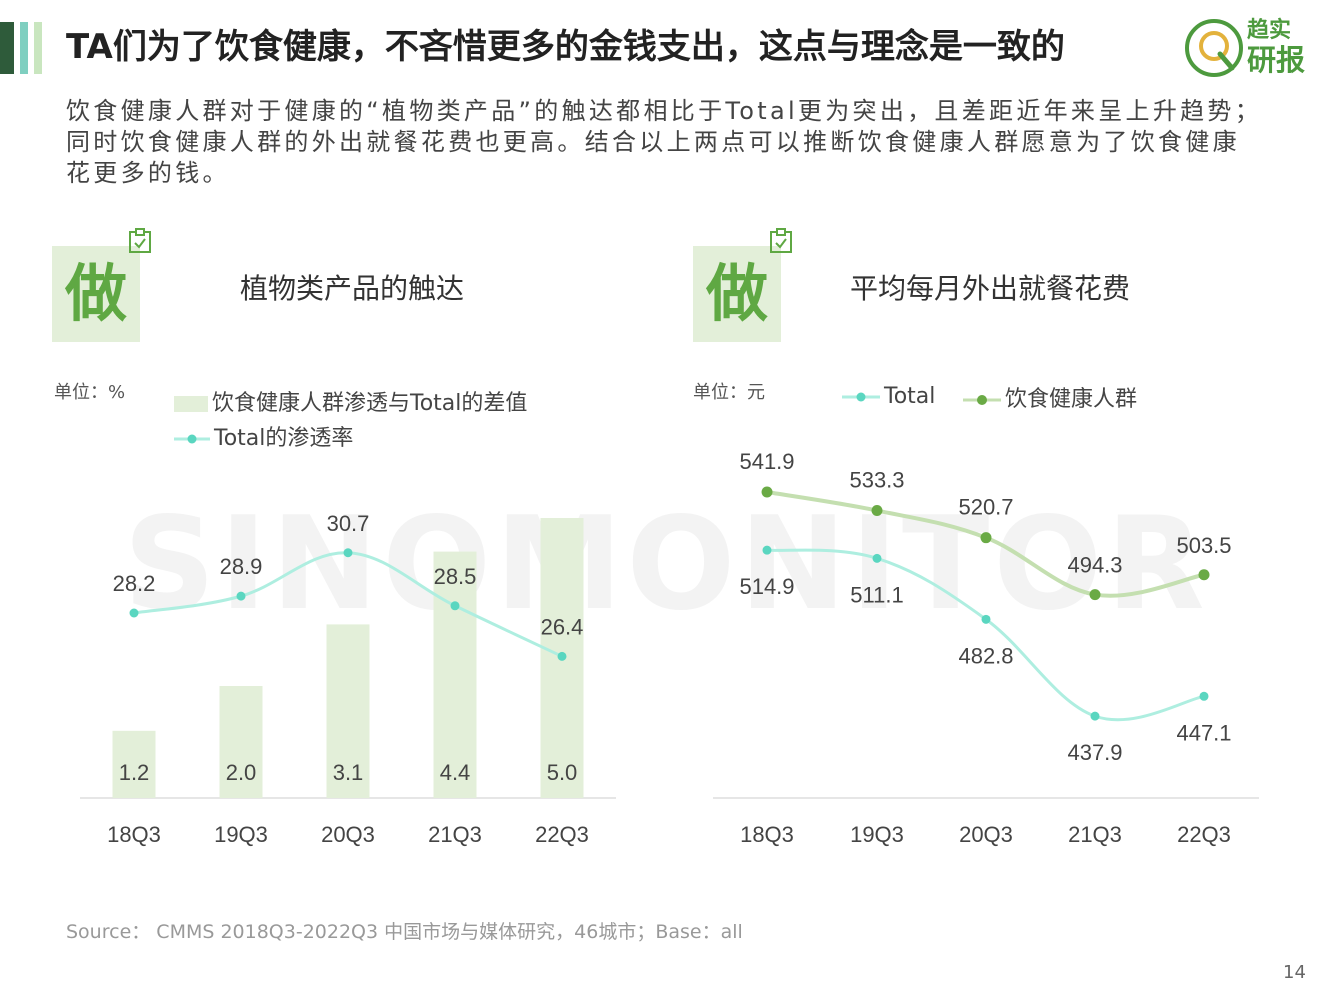  What do you see at coordinates (562, 626) in the screenshot?
I see `total-label-22Q3: 26.4` at bounding box center [562, 626].